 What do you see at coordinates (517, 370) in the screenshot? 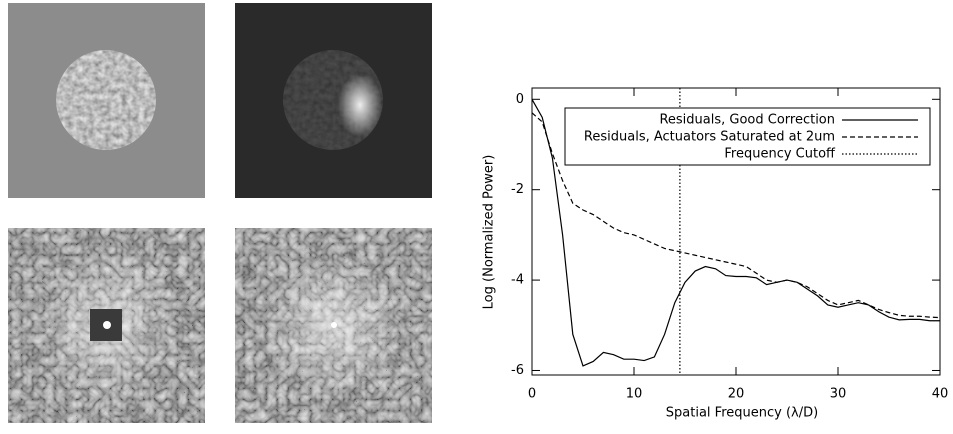
I see `y-tick-label: -6` at bounding box center [517, 370].